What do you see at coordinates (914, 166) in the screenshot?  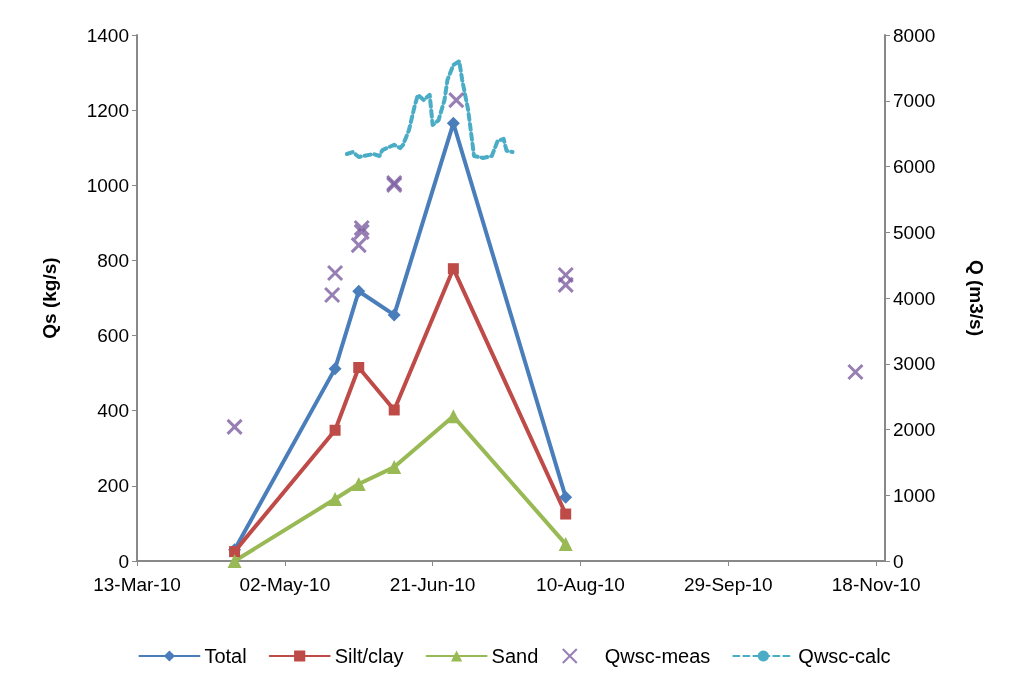 I see `y2-tick-label: 6000` at bounding box center [914, 166].